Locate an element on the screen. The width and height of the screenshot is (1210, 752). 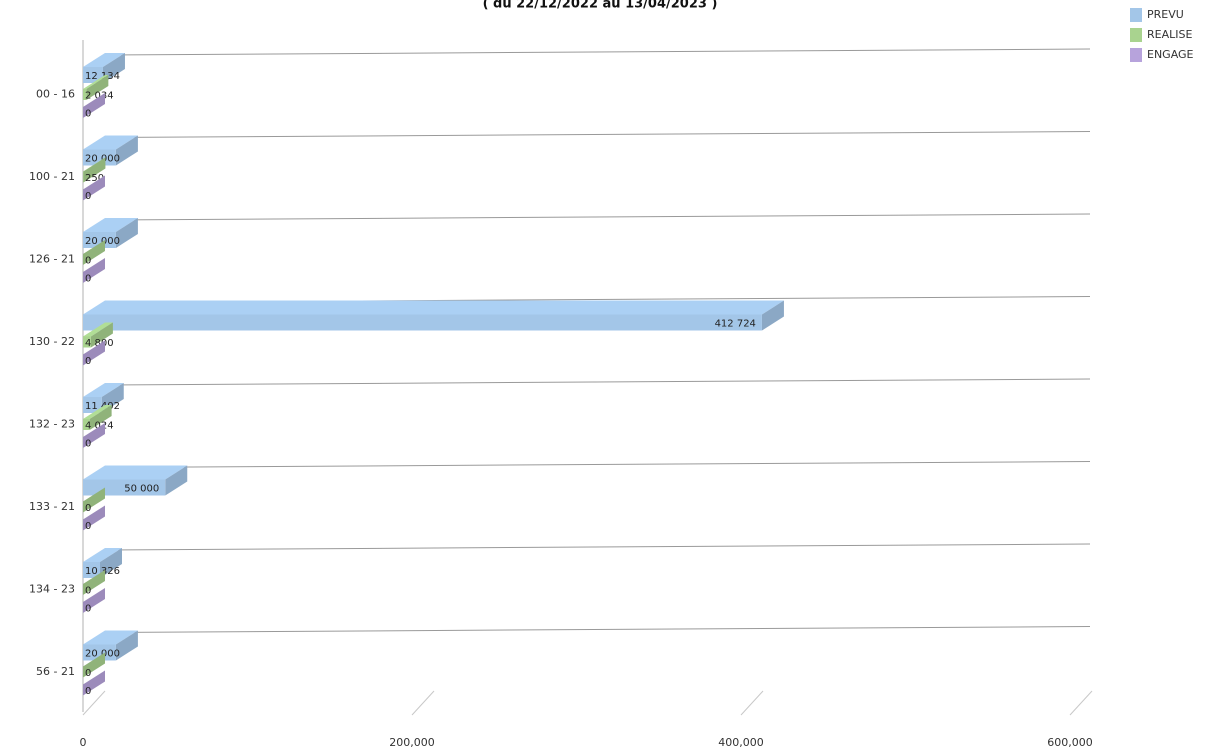
data-label: 4 800 is located at coordinates (99, 343).